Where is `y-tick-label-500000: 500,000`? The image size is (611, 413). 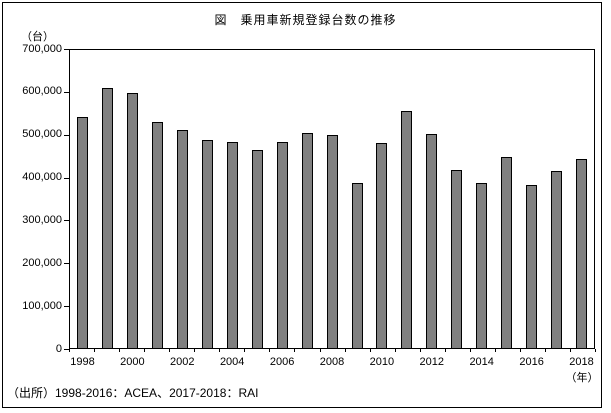
y-tick-label-500000: 500,000 is located at coordinates (42, 134).